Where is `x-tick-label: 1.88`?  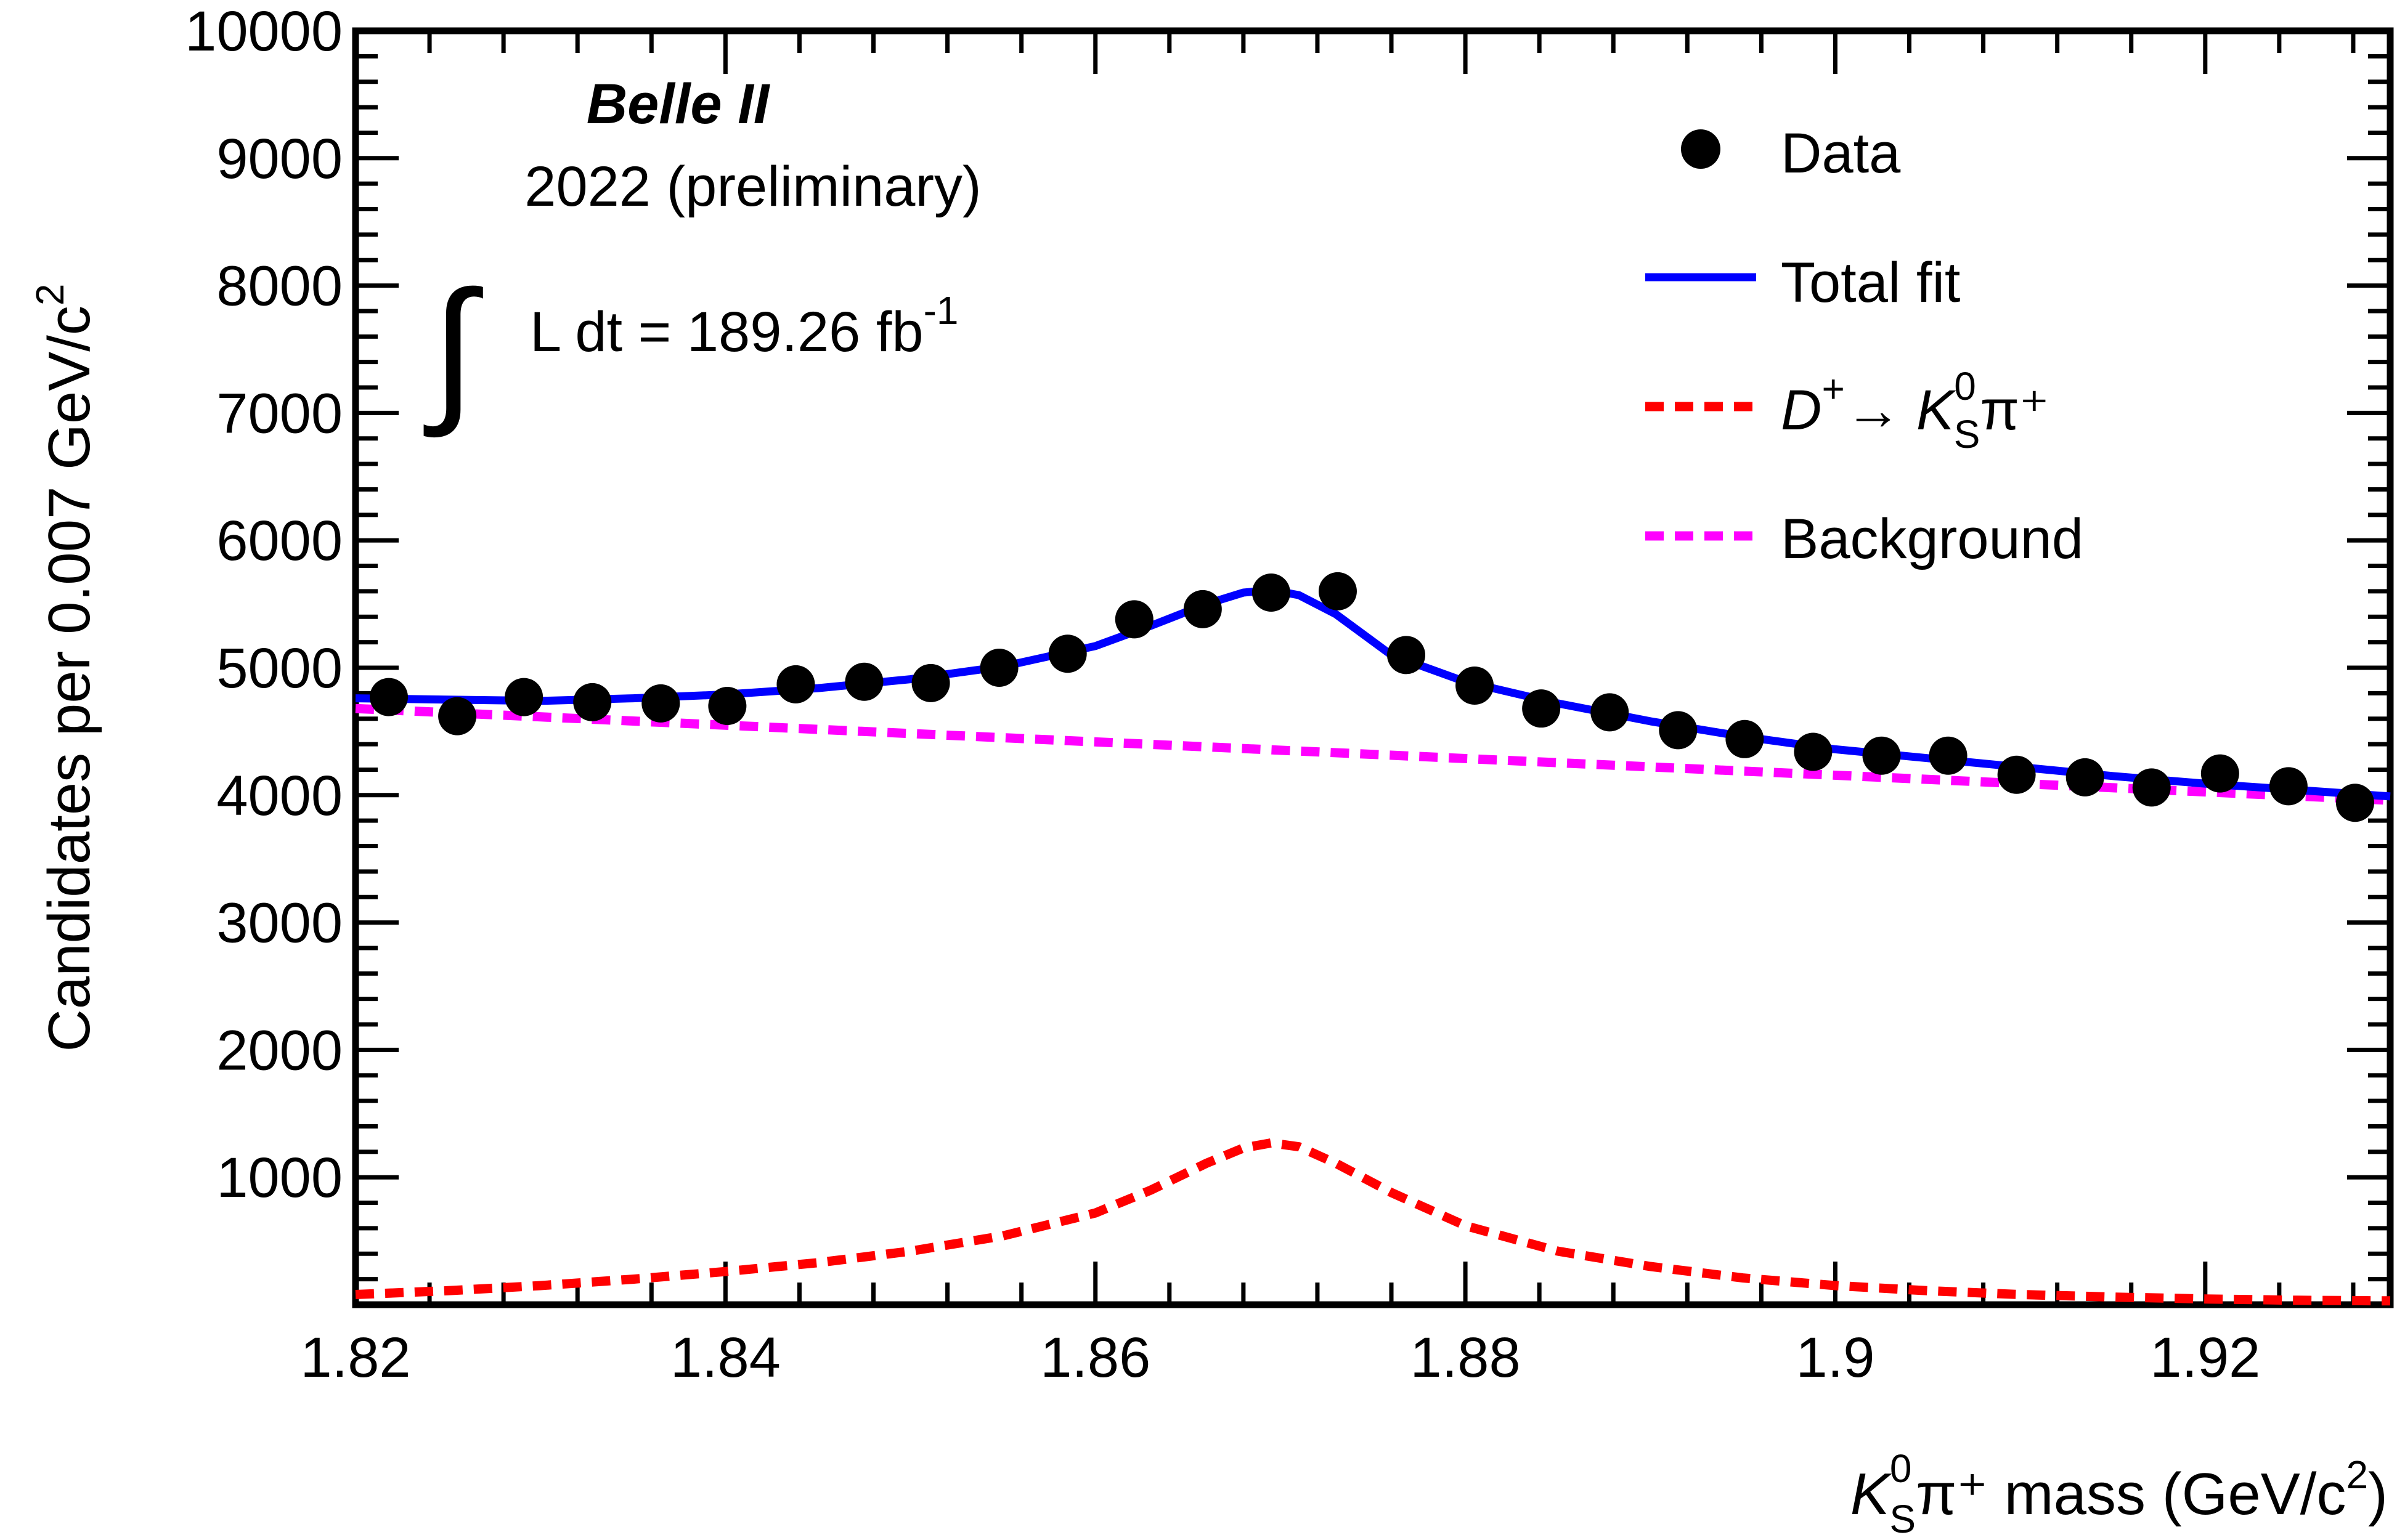 x-tick-label: 1.88 is located at coordinates (1465, 1357).